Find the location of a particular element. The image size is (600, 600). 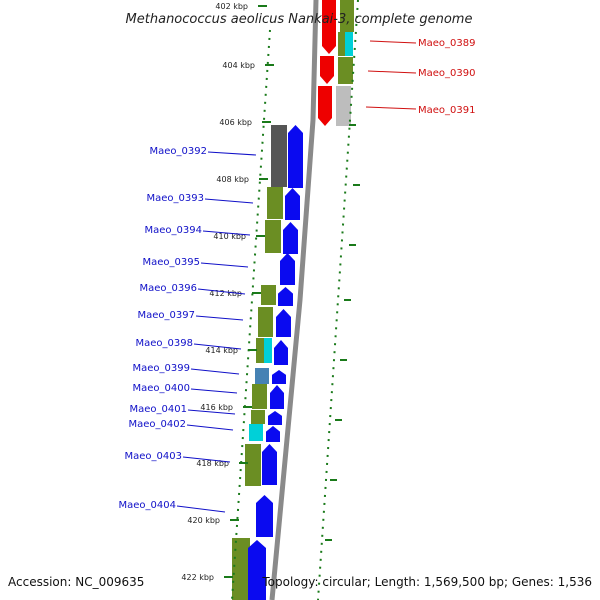

gene-label-Maeo_0395: Maeo_0395 is located at coordinates (171, 262).